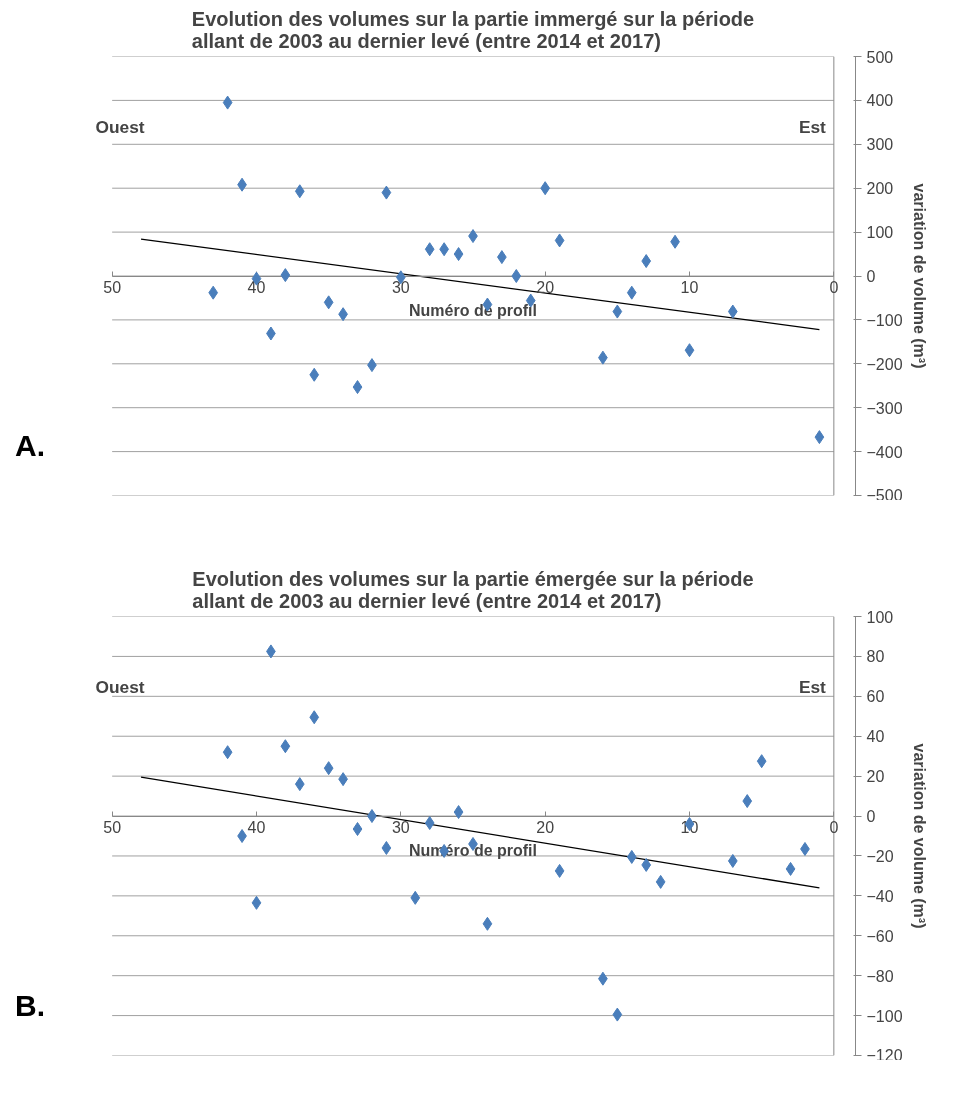 The width and height of the screenshot is (954, 1117). Describe the element at coordinates (875, 777) in the screenshot. I see `y-tick-label: 20` at that location.